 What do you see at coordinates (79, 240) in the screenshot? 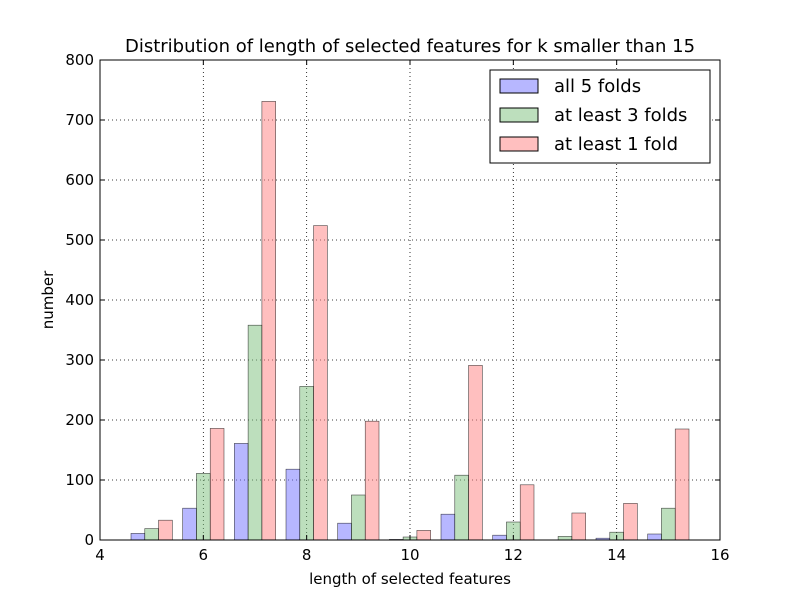
I see `y-tick-label: 500` at bounding box center [79, 240].